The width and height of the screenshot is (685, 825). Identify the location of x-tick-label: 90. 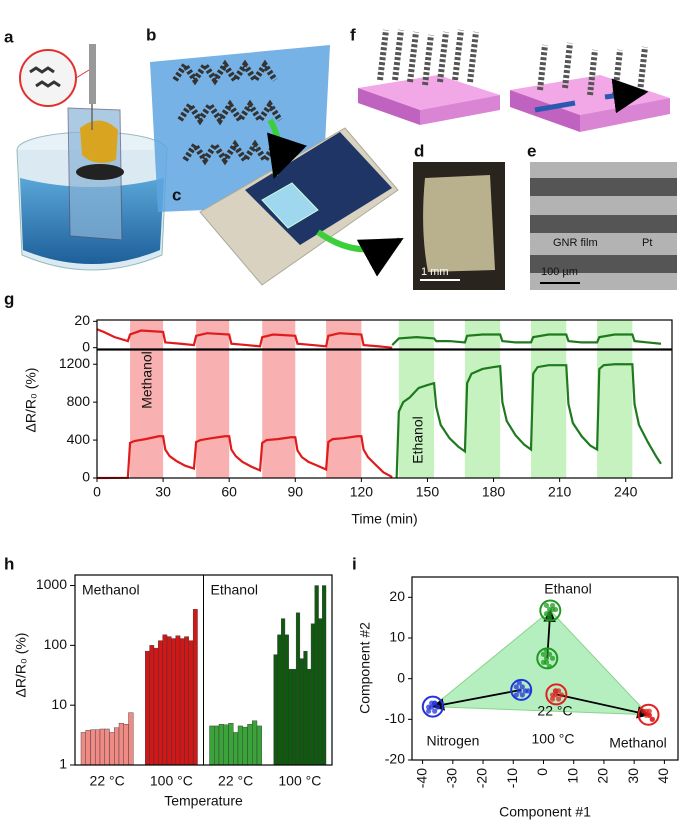
(295, 492).